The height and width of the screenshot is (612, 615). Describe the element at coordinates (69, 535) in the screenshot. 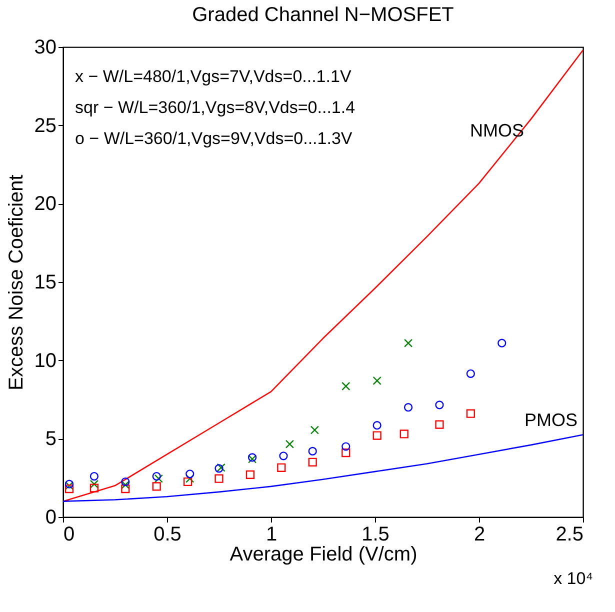

I see `x-tick-label: 0` at that location.